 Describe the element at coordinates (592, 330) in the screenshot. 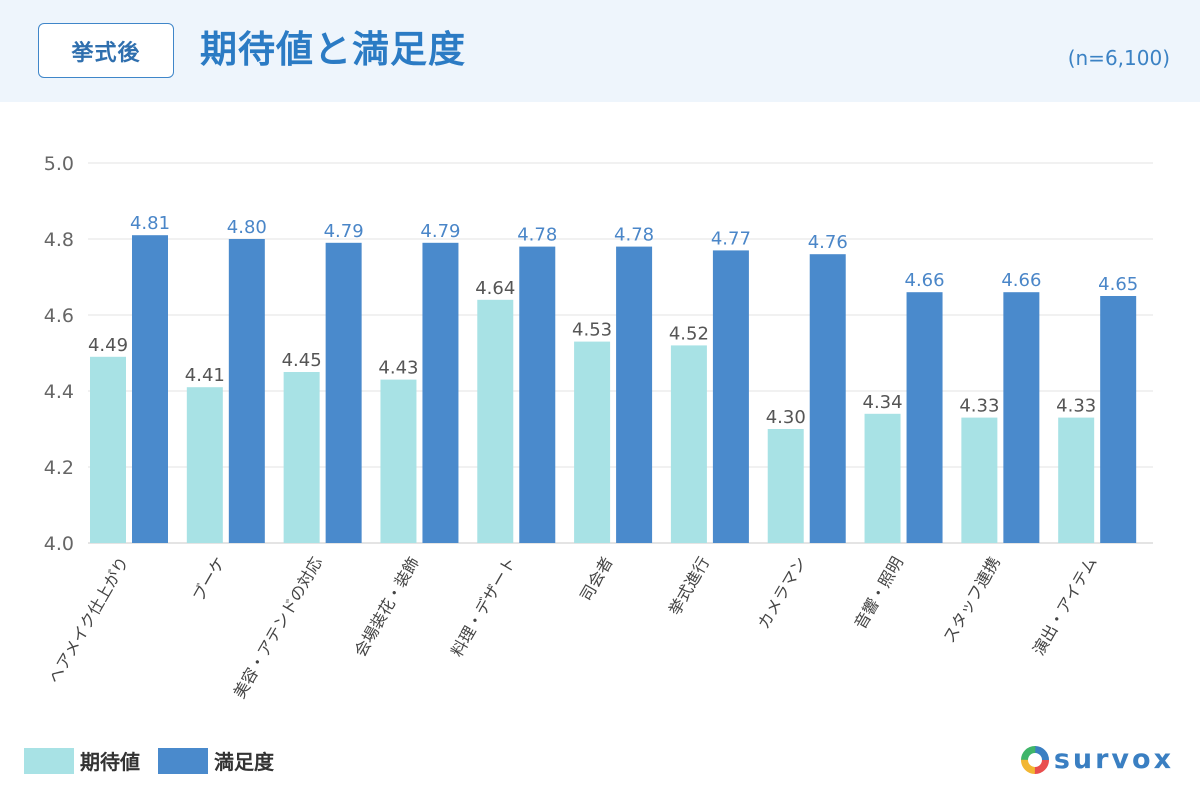

I see `value-label-expectation: 4.53` at that location.